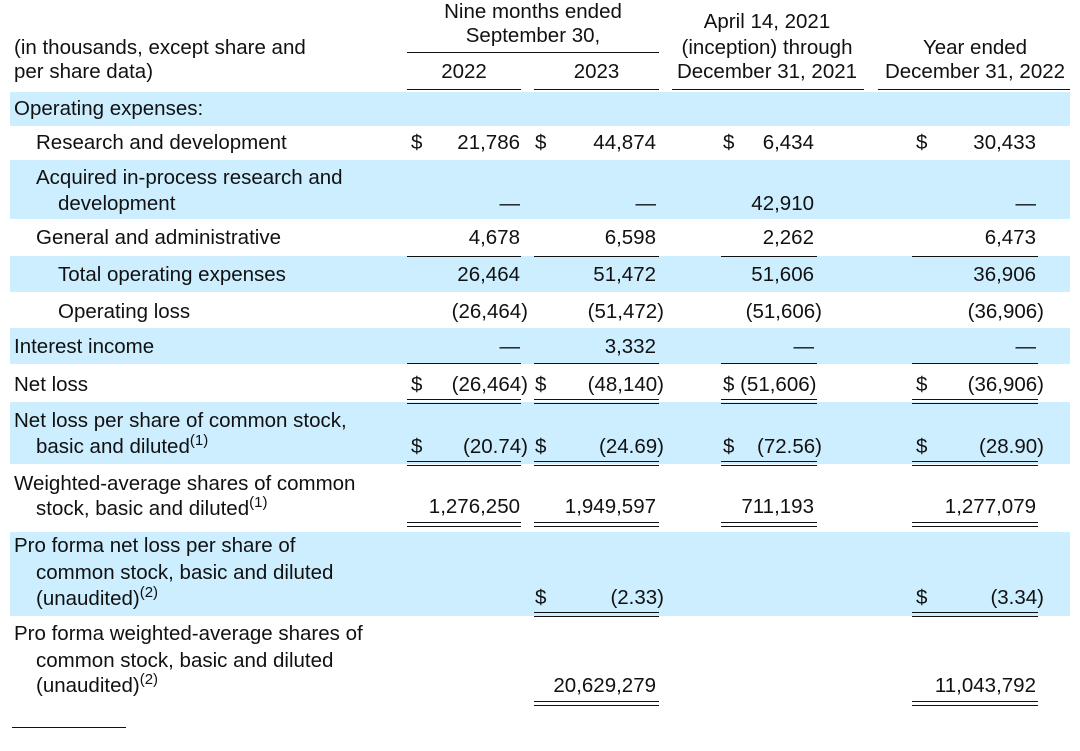 This screenshot has width=1080, height=751. What do you see at coordinates (1026, 346) in the screenshot?
I see `interest-value-year: —` at bounding box center [1026, 346].